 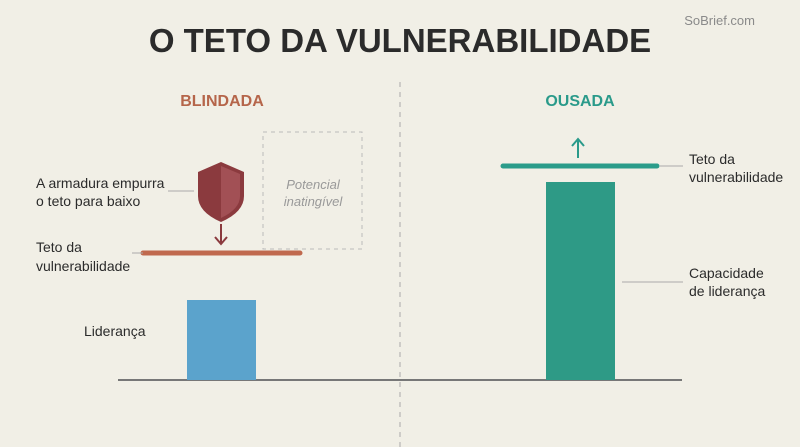 What do you see at coordinates (115, 331) in the screenshot?
I see `left-bar-label: Liderança` at bounding box center [115, 331].